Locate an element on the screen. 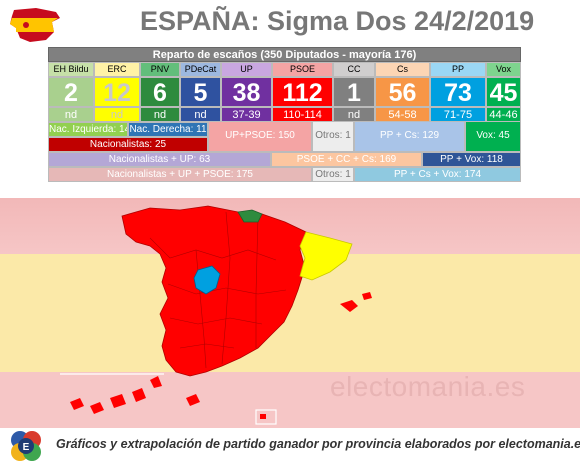  flag-band-bottom is located at coordinates (290, 400).